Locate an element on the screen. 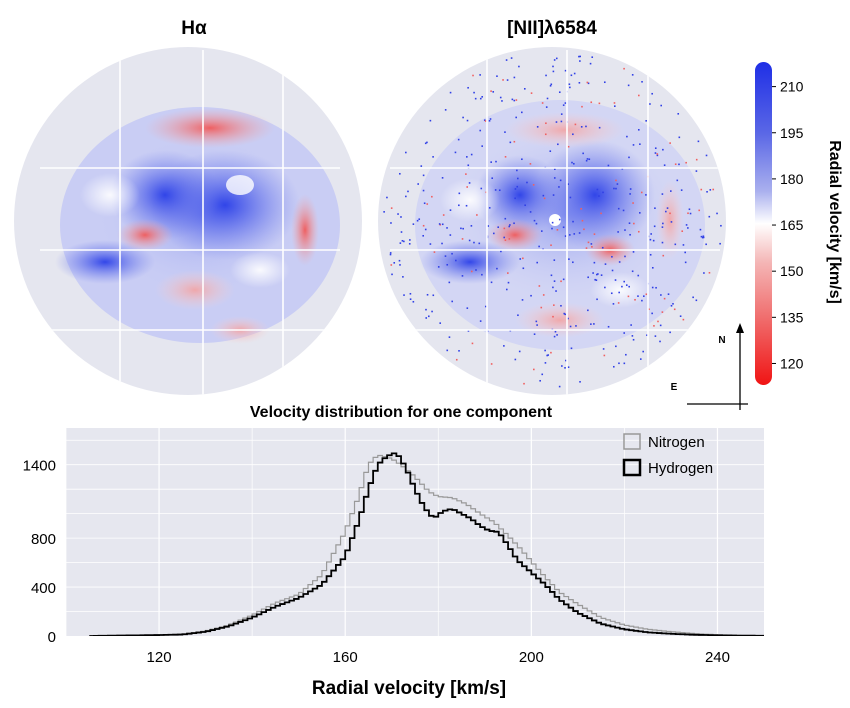 This screenshot has height=708, width=850. compass is located at coordinates (717, 366).